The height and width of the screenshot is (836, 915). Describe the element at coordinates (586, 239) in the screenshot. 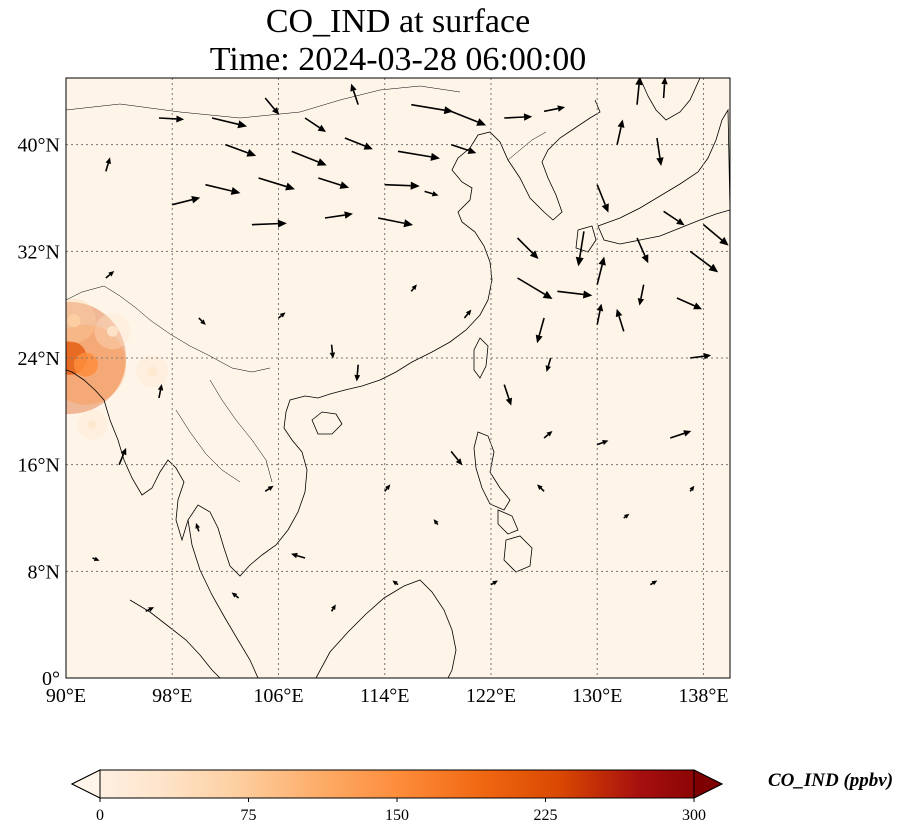

I see `coastline-japan-kyushu` at that location.